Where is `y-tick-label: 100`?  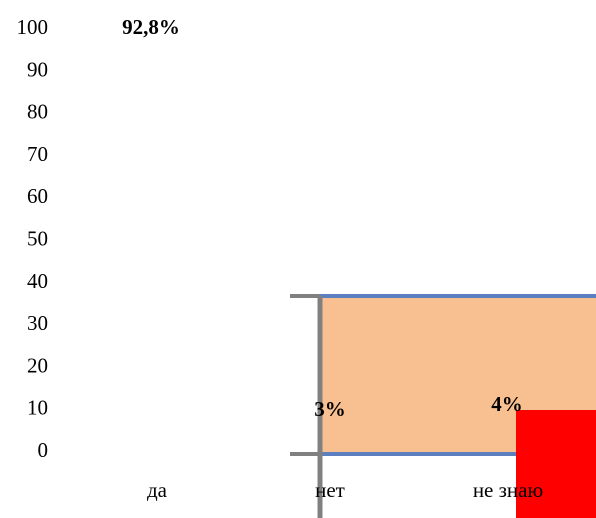 y-tick-label: 100 is located at coordinates (33, 27).